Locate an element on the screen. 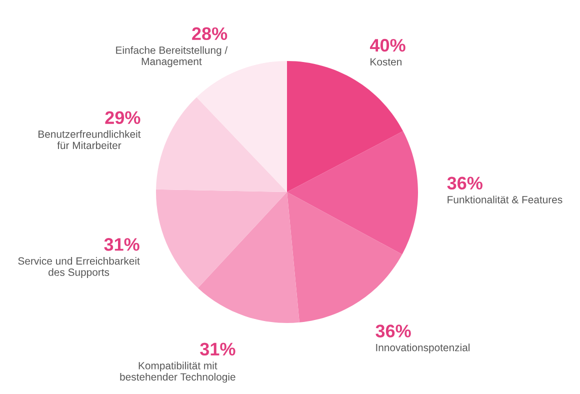 The image size is (580, 394). slice-label: Einfache Bereitstellung / Management is located at coordinates (172, 57).